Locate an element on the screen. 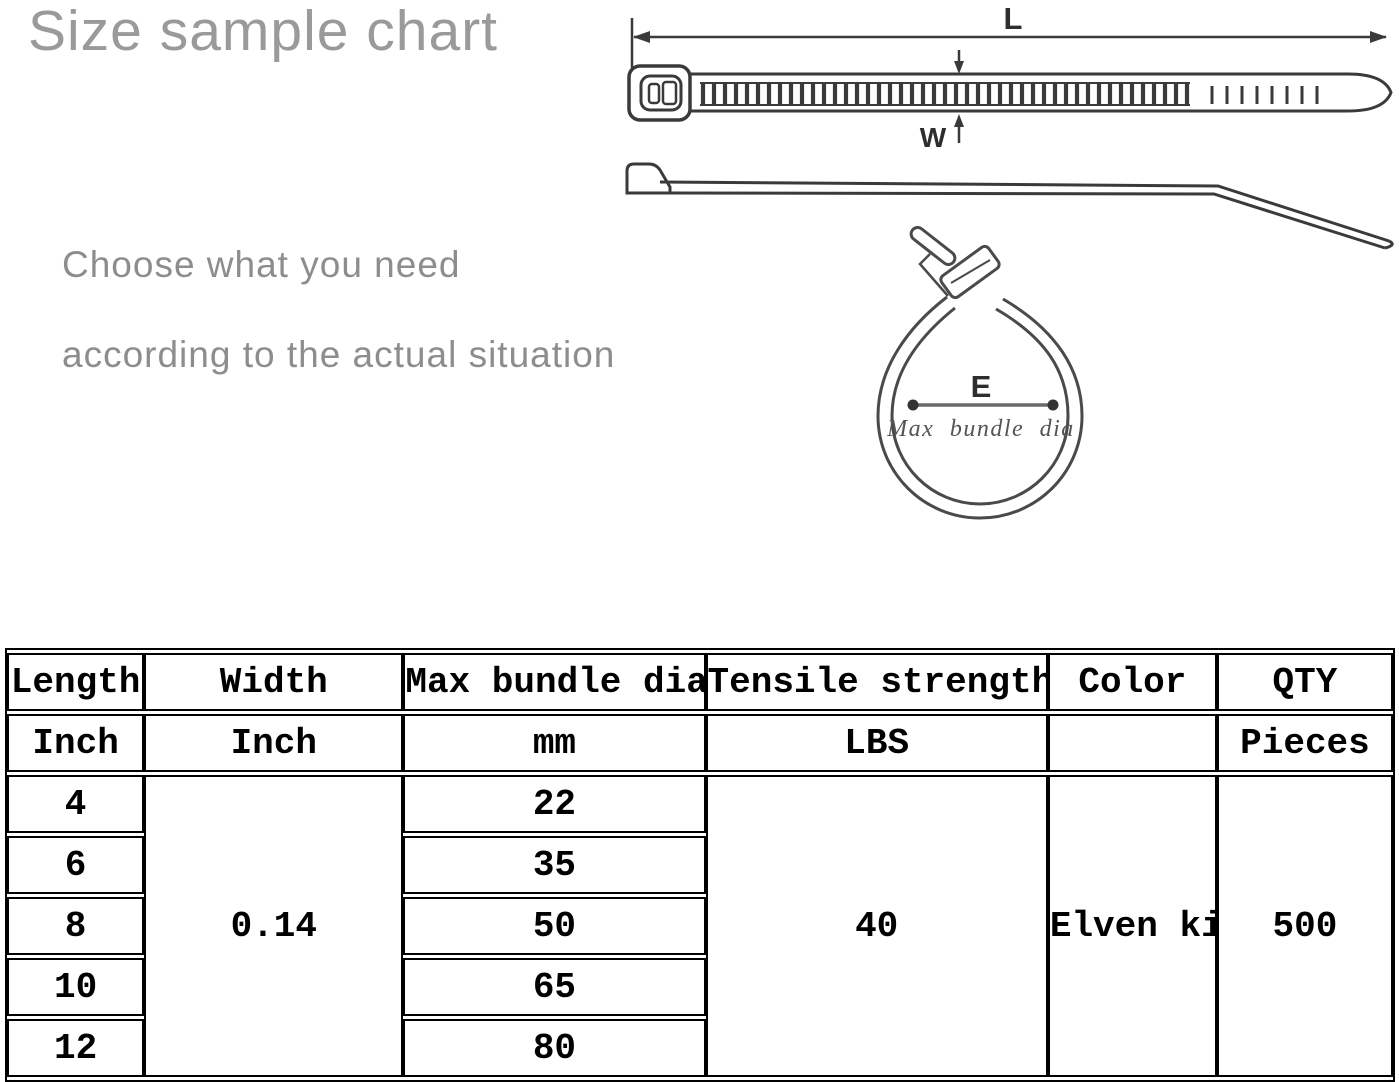 The width and height of the screenshot is (1399, 1082). length-value: 10 is located at coordinates (76, 987).